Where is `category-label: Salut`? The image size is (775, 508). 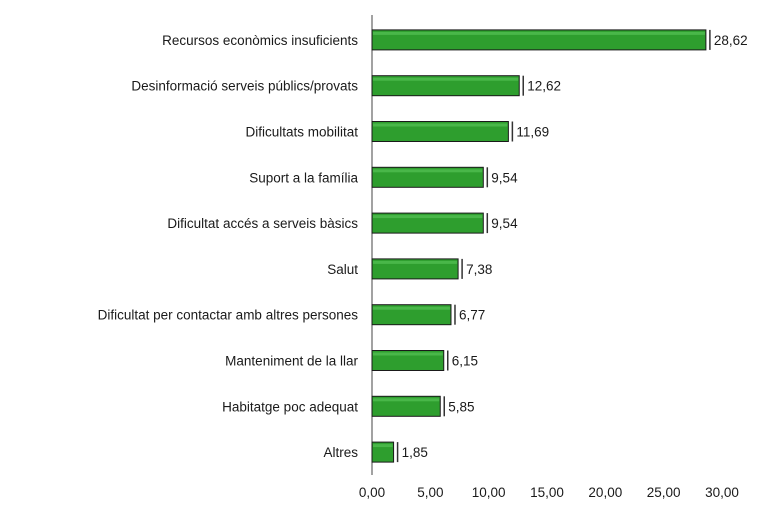
category-label: Salut is located at coordinates (342, 269).